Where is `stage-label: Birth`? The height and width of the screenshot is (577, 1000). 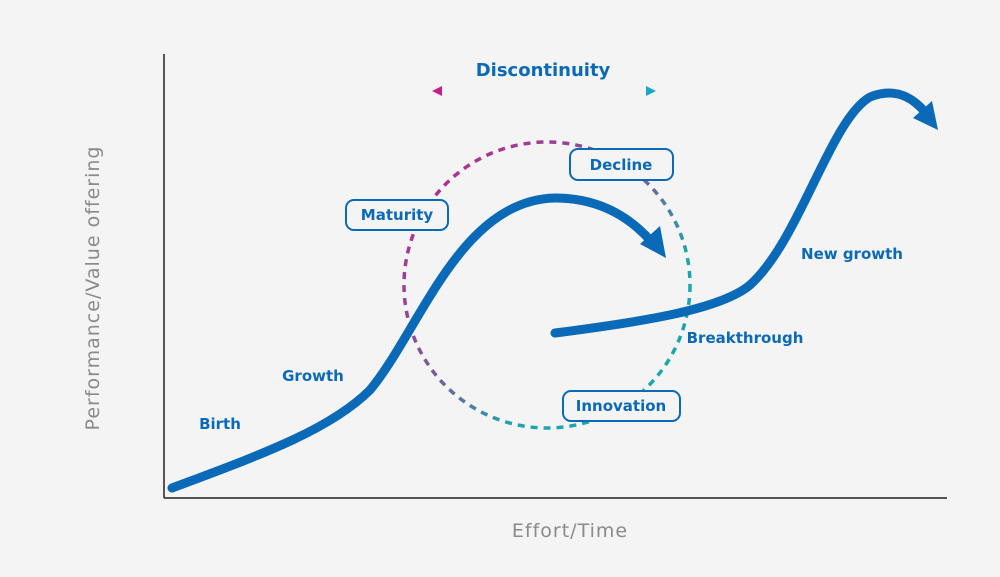 stage-label: Birth is located at coordinates (220, 424).